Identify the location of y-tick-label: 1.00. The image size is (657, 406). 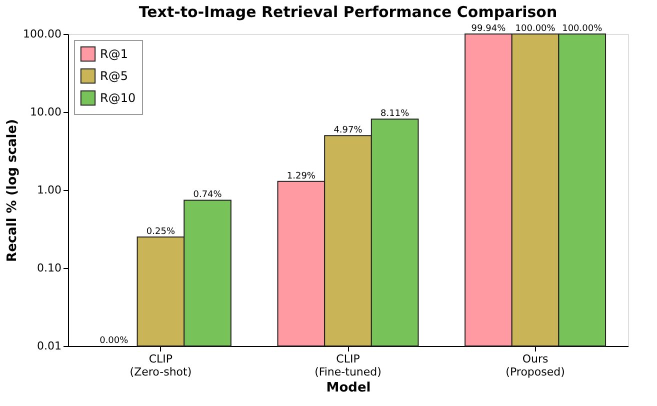
(49, 190).